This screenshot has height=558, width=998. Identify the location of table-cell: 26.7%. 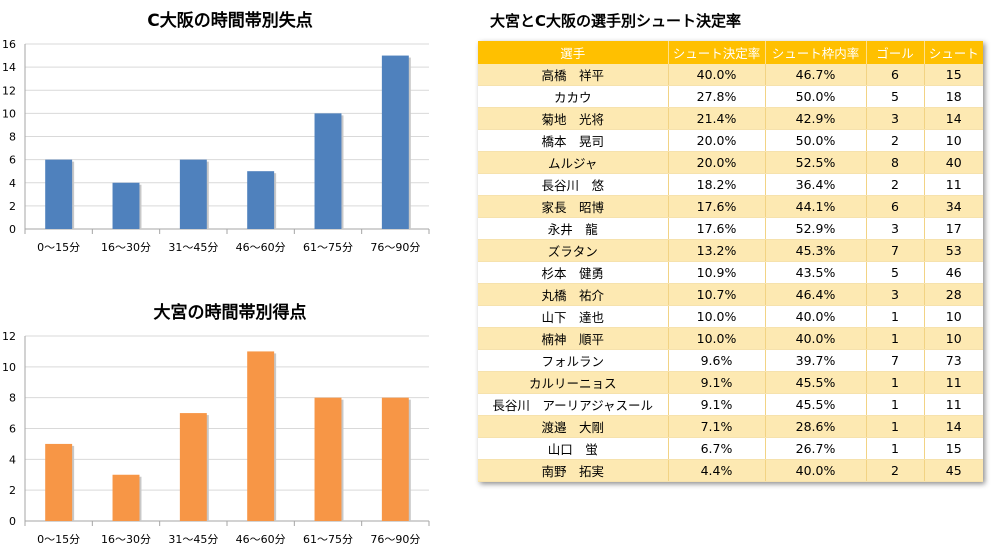
(815, 448).